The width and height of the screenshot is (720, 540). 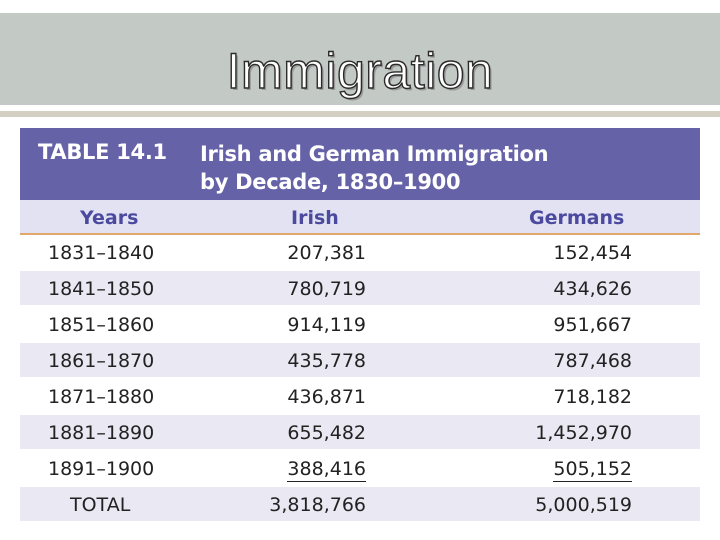 I want to click on table-total-row: TOTAL 3,818,766 5,000,519, so click(x=360, y=504).